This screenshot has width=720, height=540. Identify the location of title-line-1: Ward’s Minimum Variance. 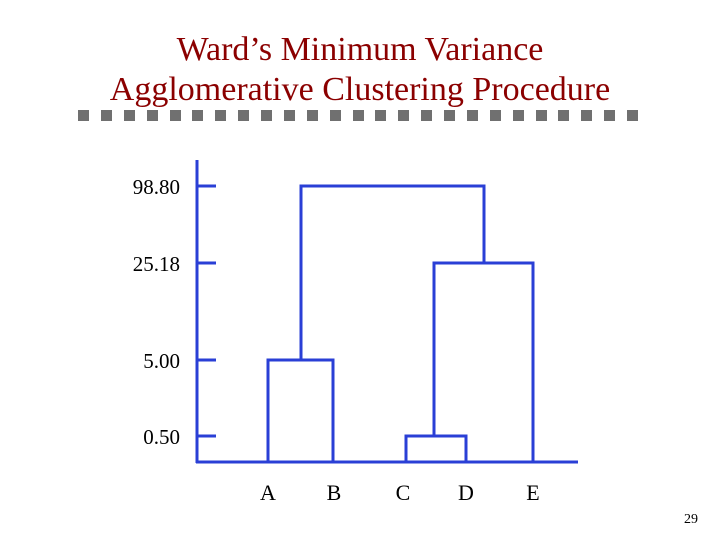
(360, 49).